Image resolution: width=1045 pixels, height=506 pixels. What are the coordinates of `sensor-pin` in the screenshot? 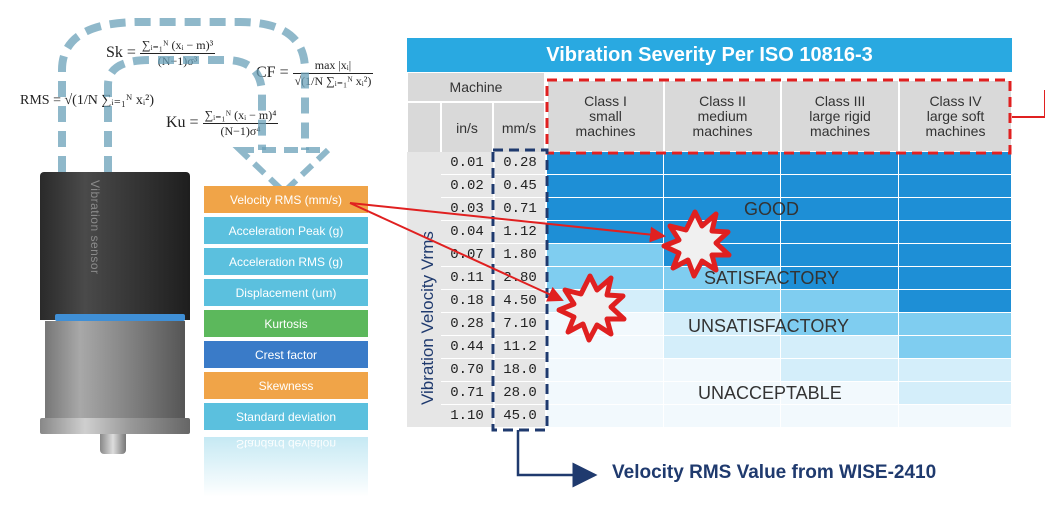 It's located at (113, 444).